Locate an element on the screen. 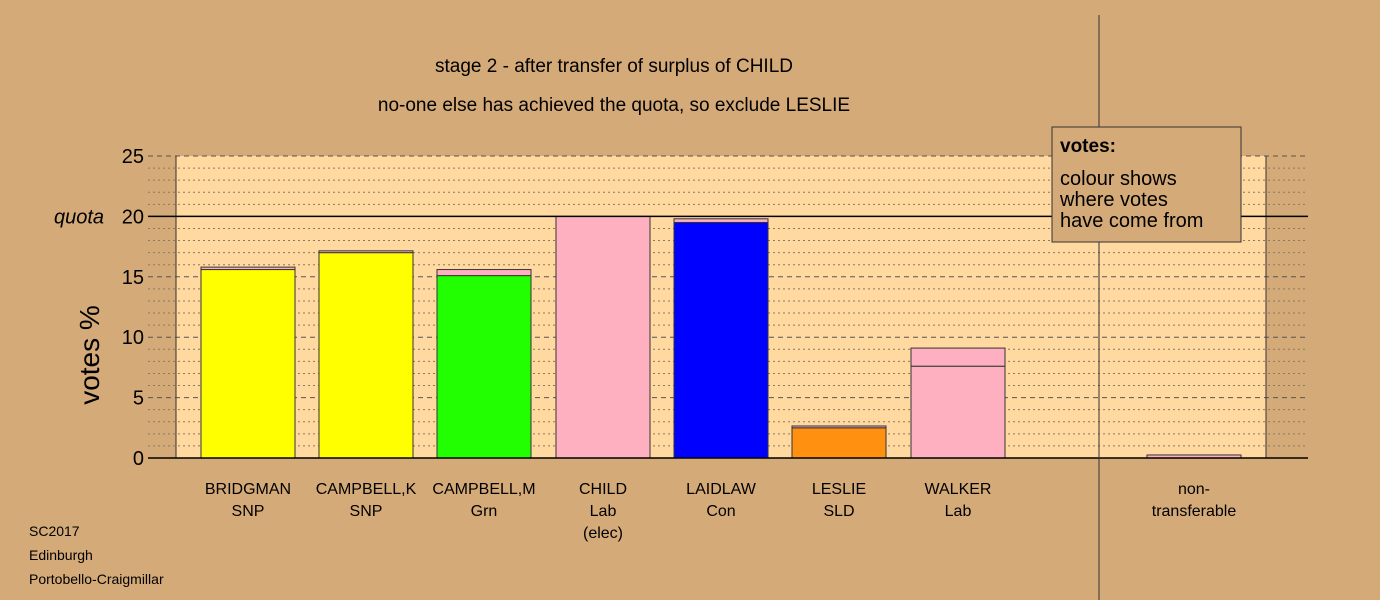  category-label: non- is located at coordinates (1194, 489).